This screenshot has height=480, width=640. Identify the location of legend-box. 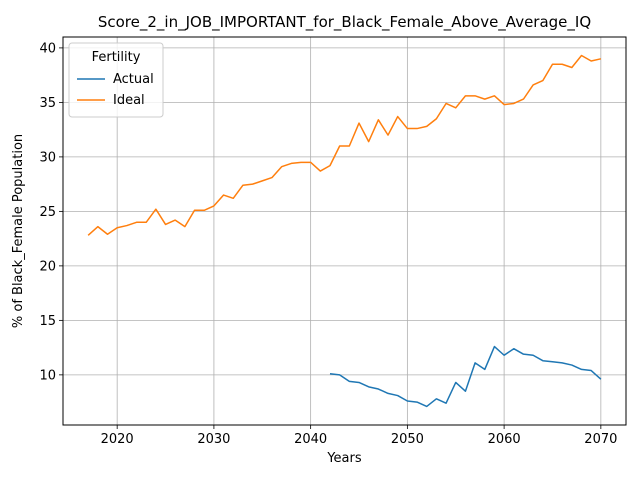
(116, 80).